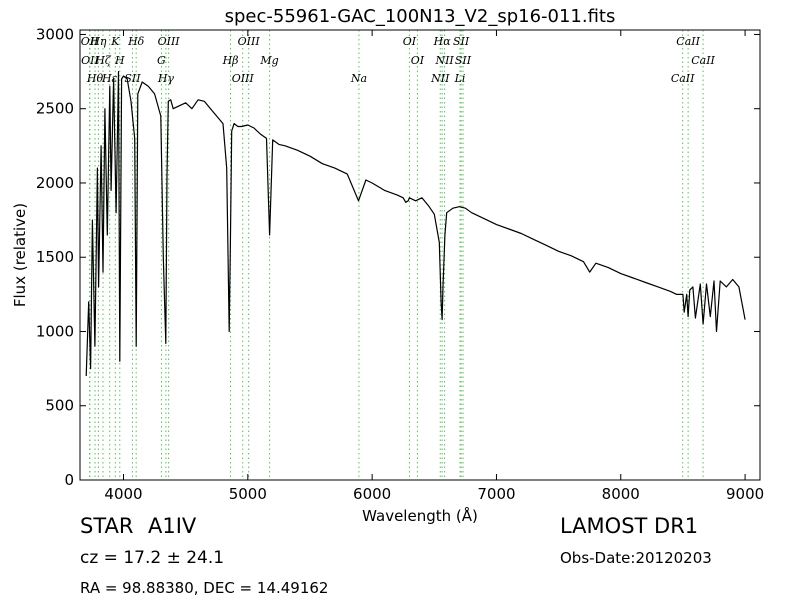 Image resolution: width=800 pixels, height=600 pixels. What do you see at coordinates (69, 480) in the screenshot?
I see `y-tick-label: 0` at bounding box center [69, 480].